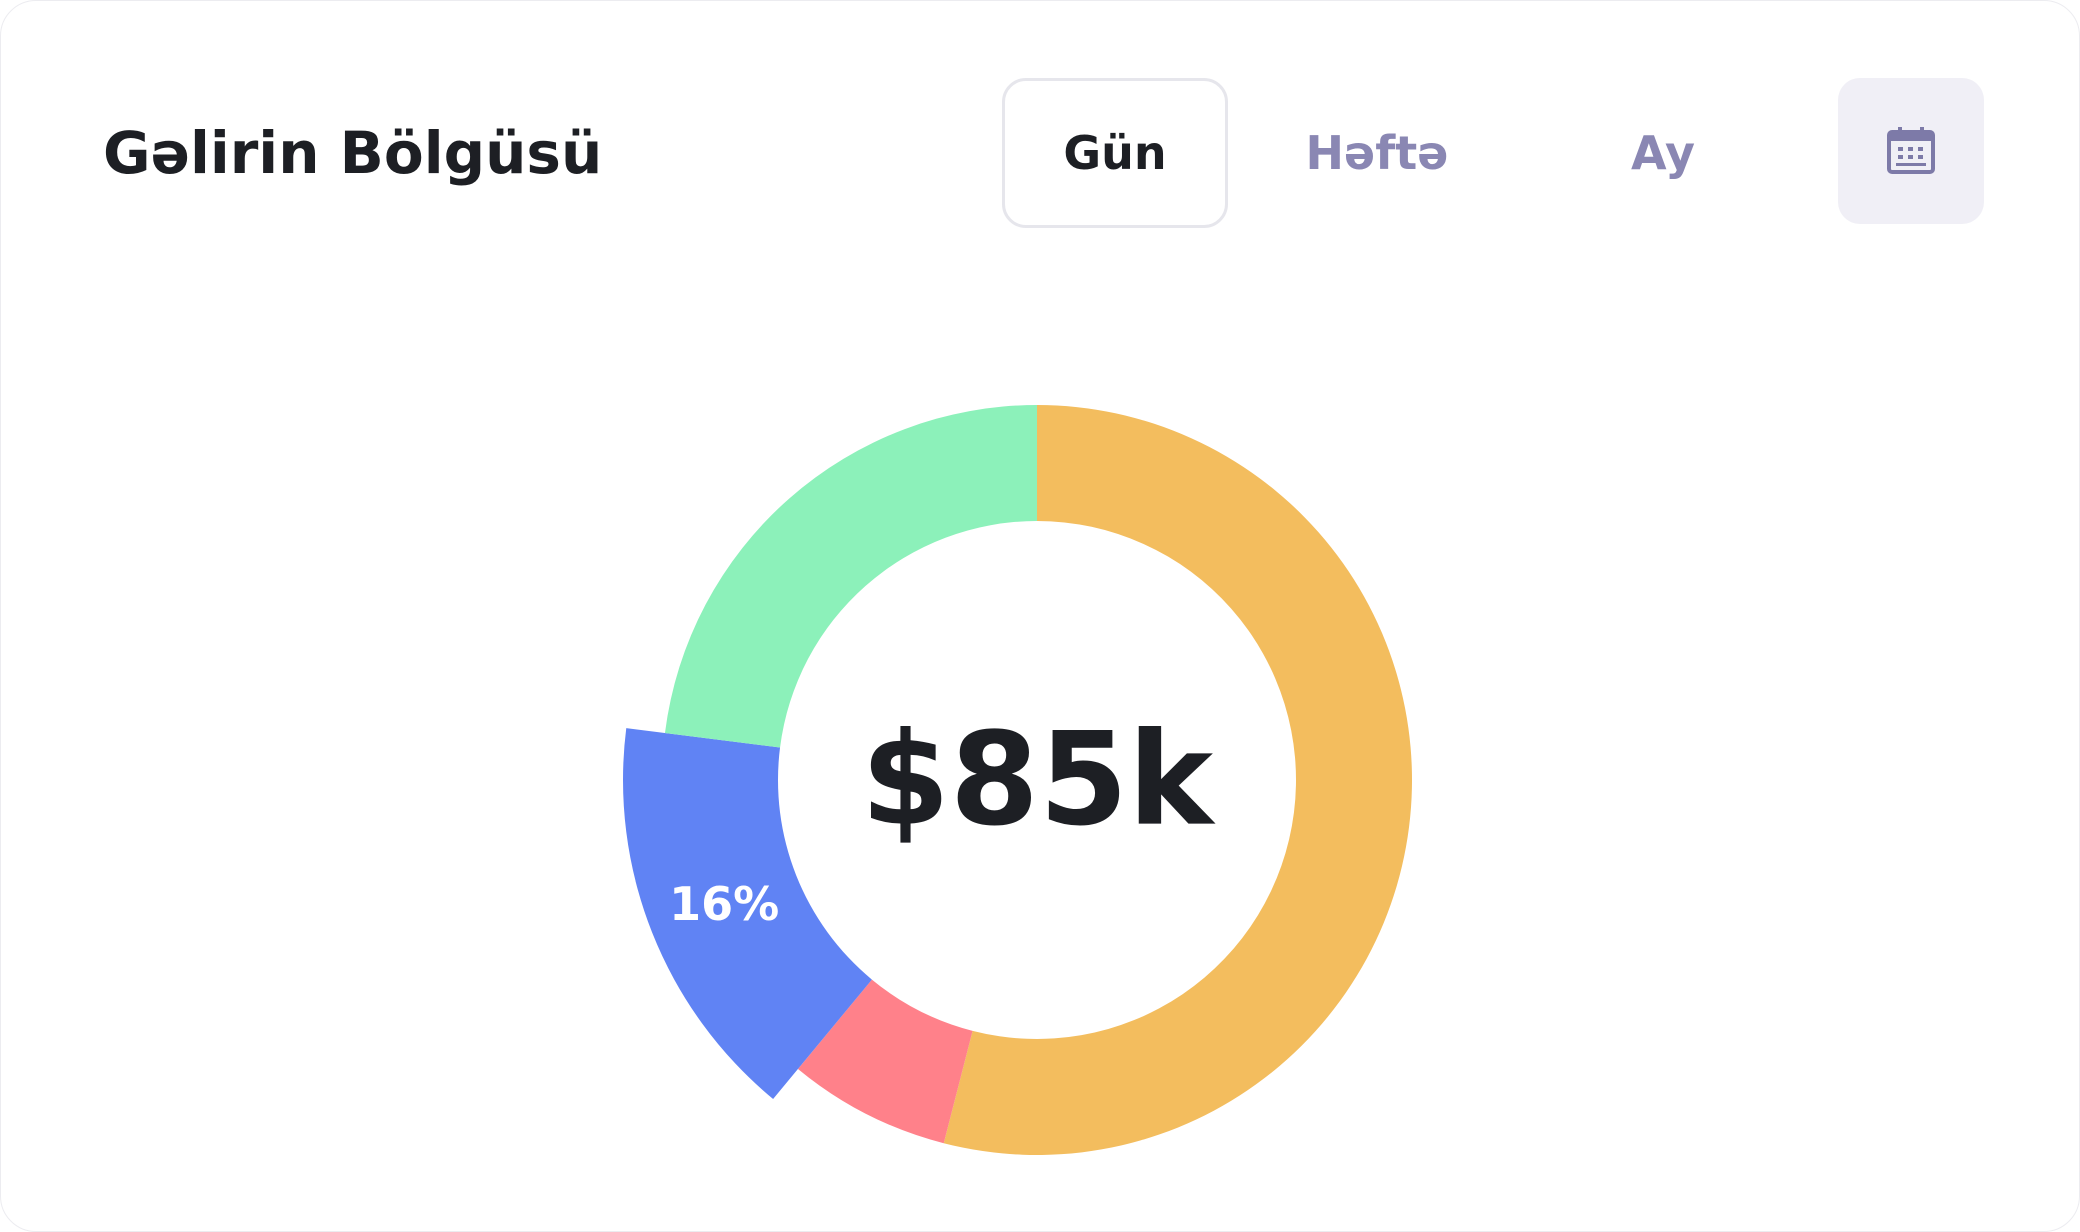 This screenshot has height=1232, width=2080. Describe the element at coordinates (353, 153) in the screenshot. I see `card-title: Gəlirin Bölgüsü` at that location.